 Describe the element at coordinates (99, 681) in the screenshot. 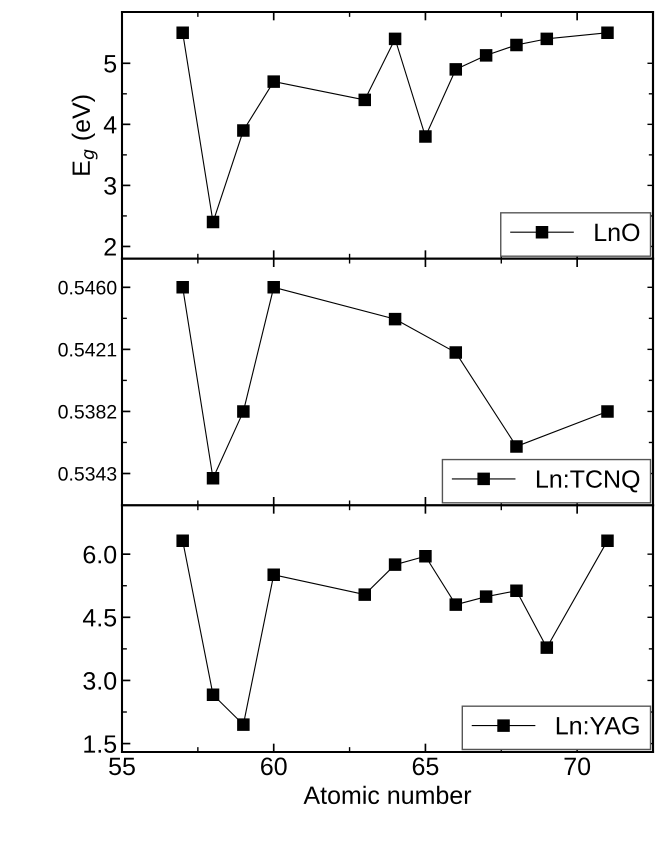

I see `y-tick-label: 3.0` at that location.